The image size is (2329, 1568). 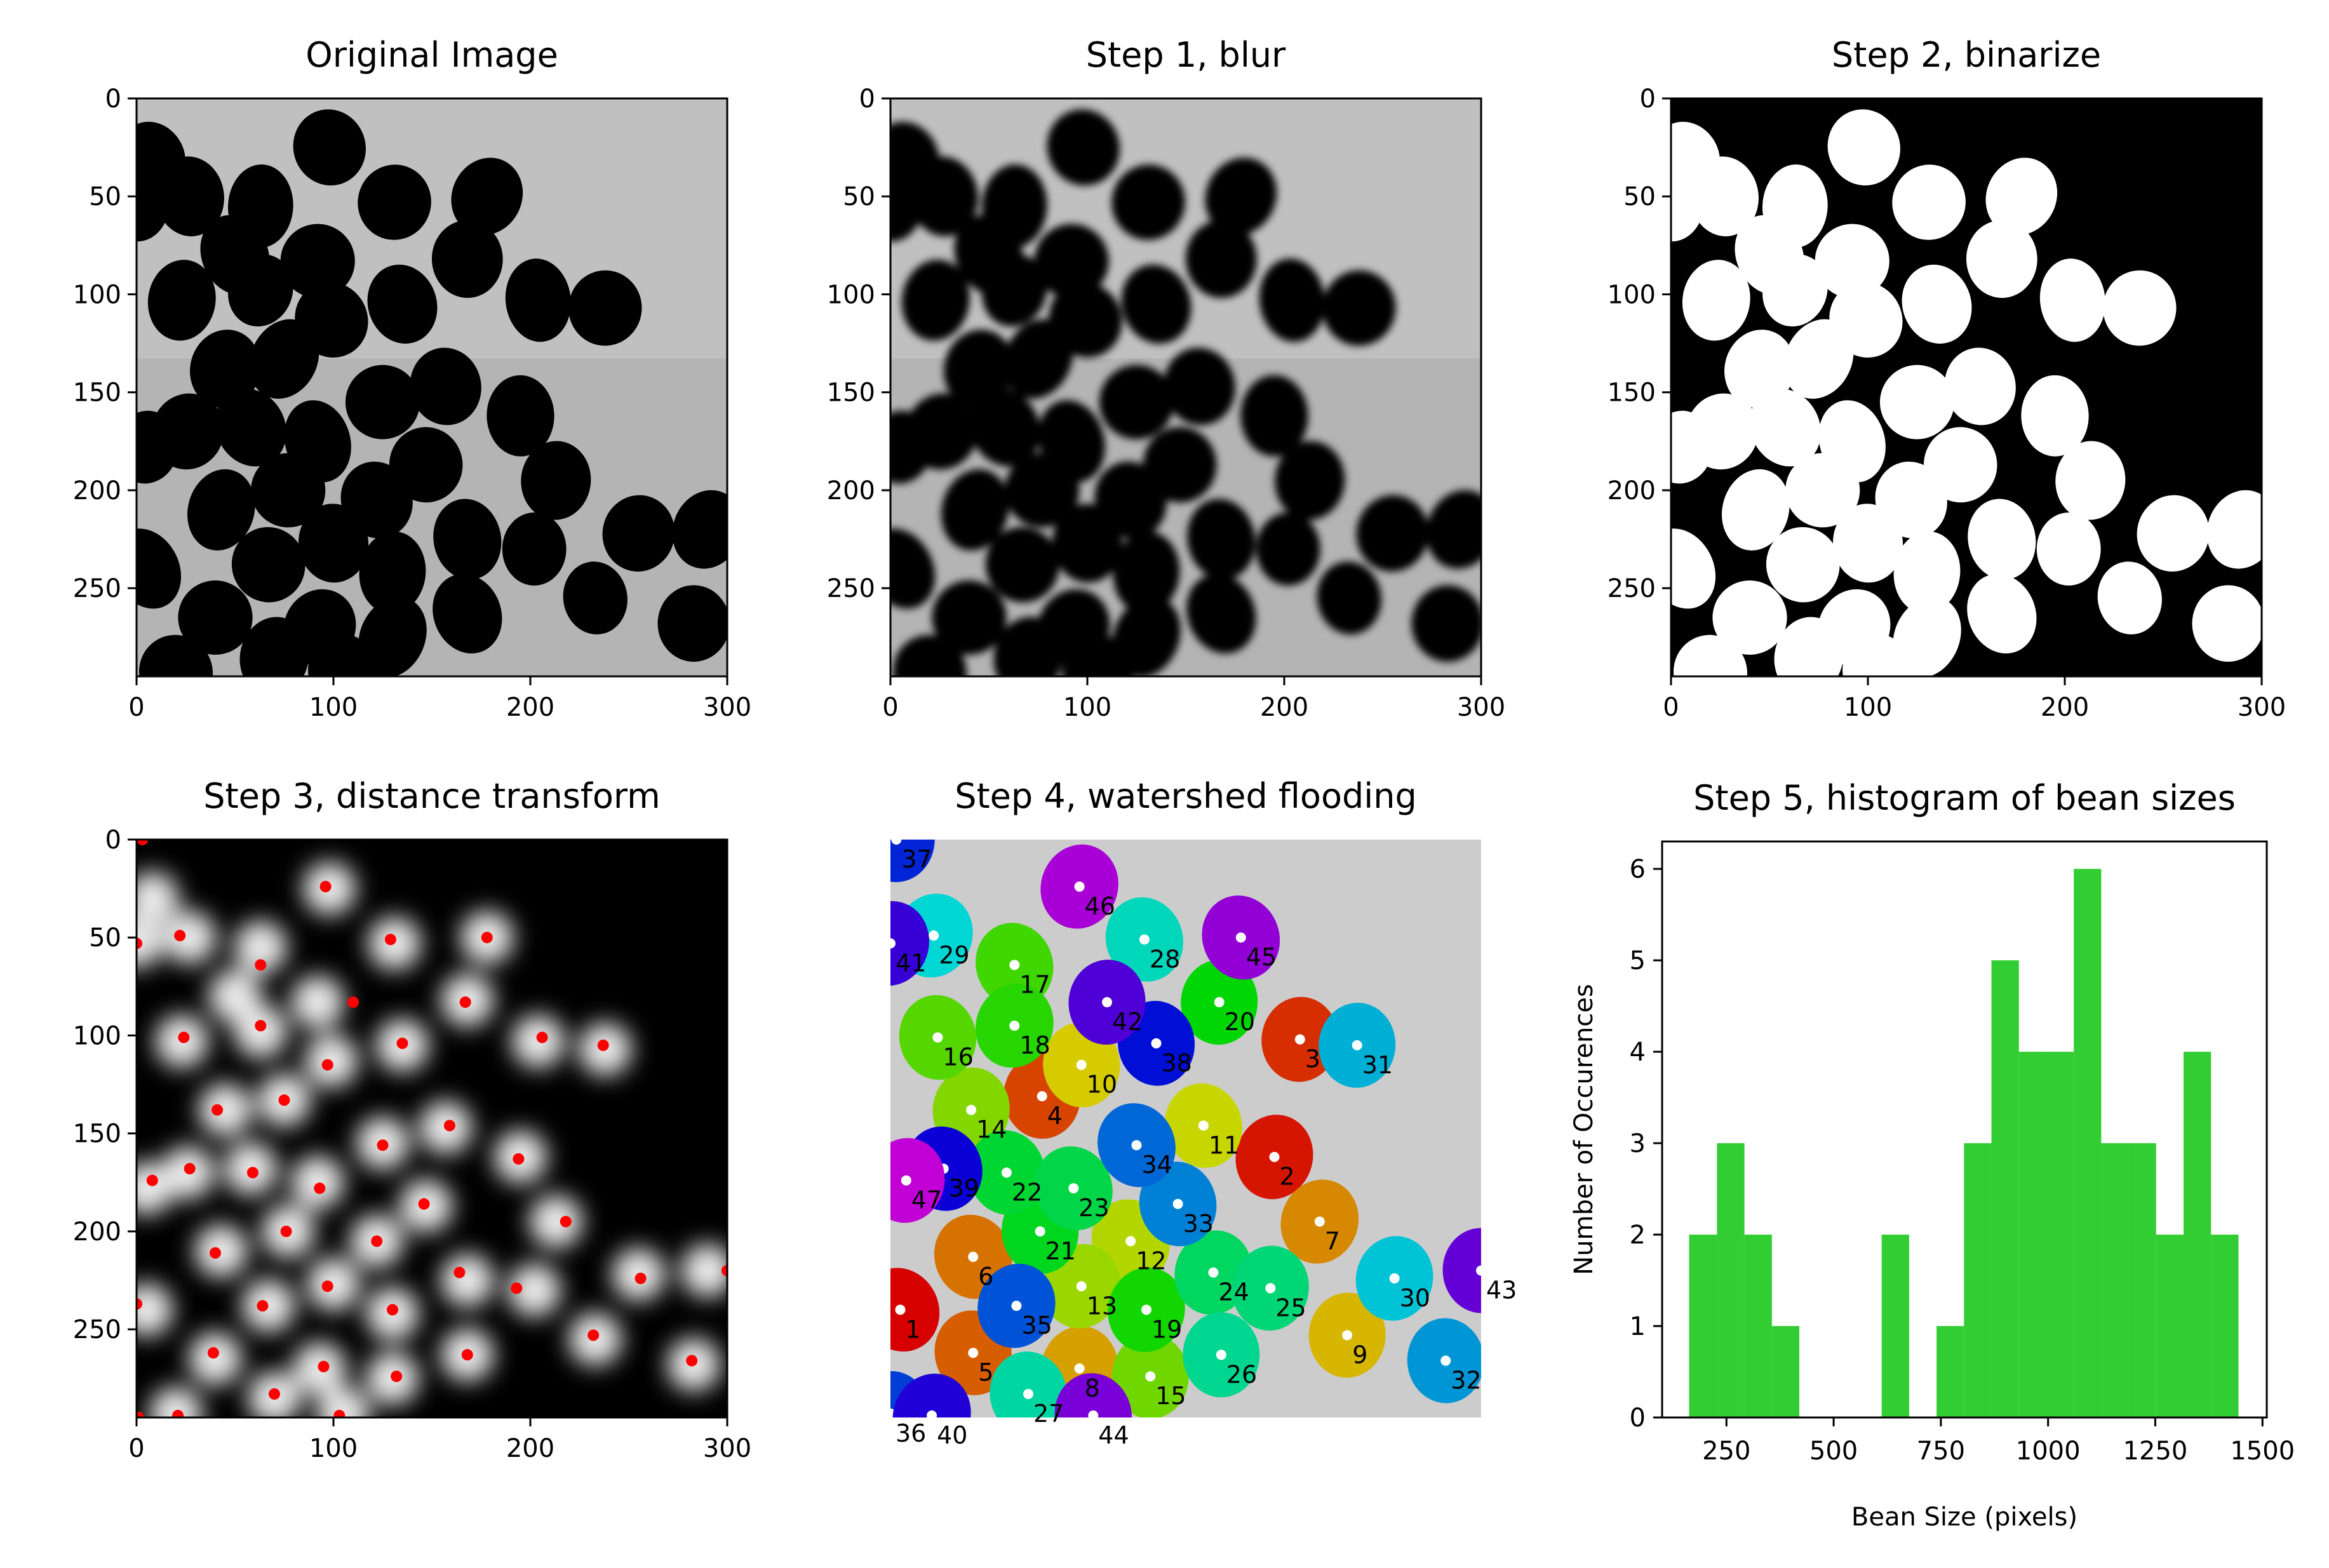 I want to click on y-tick-label: 3, so click(x=1638, y=1143).